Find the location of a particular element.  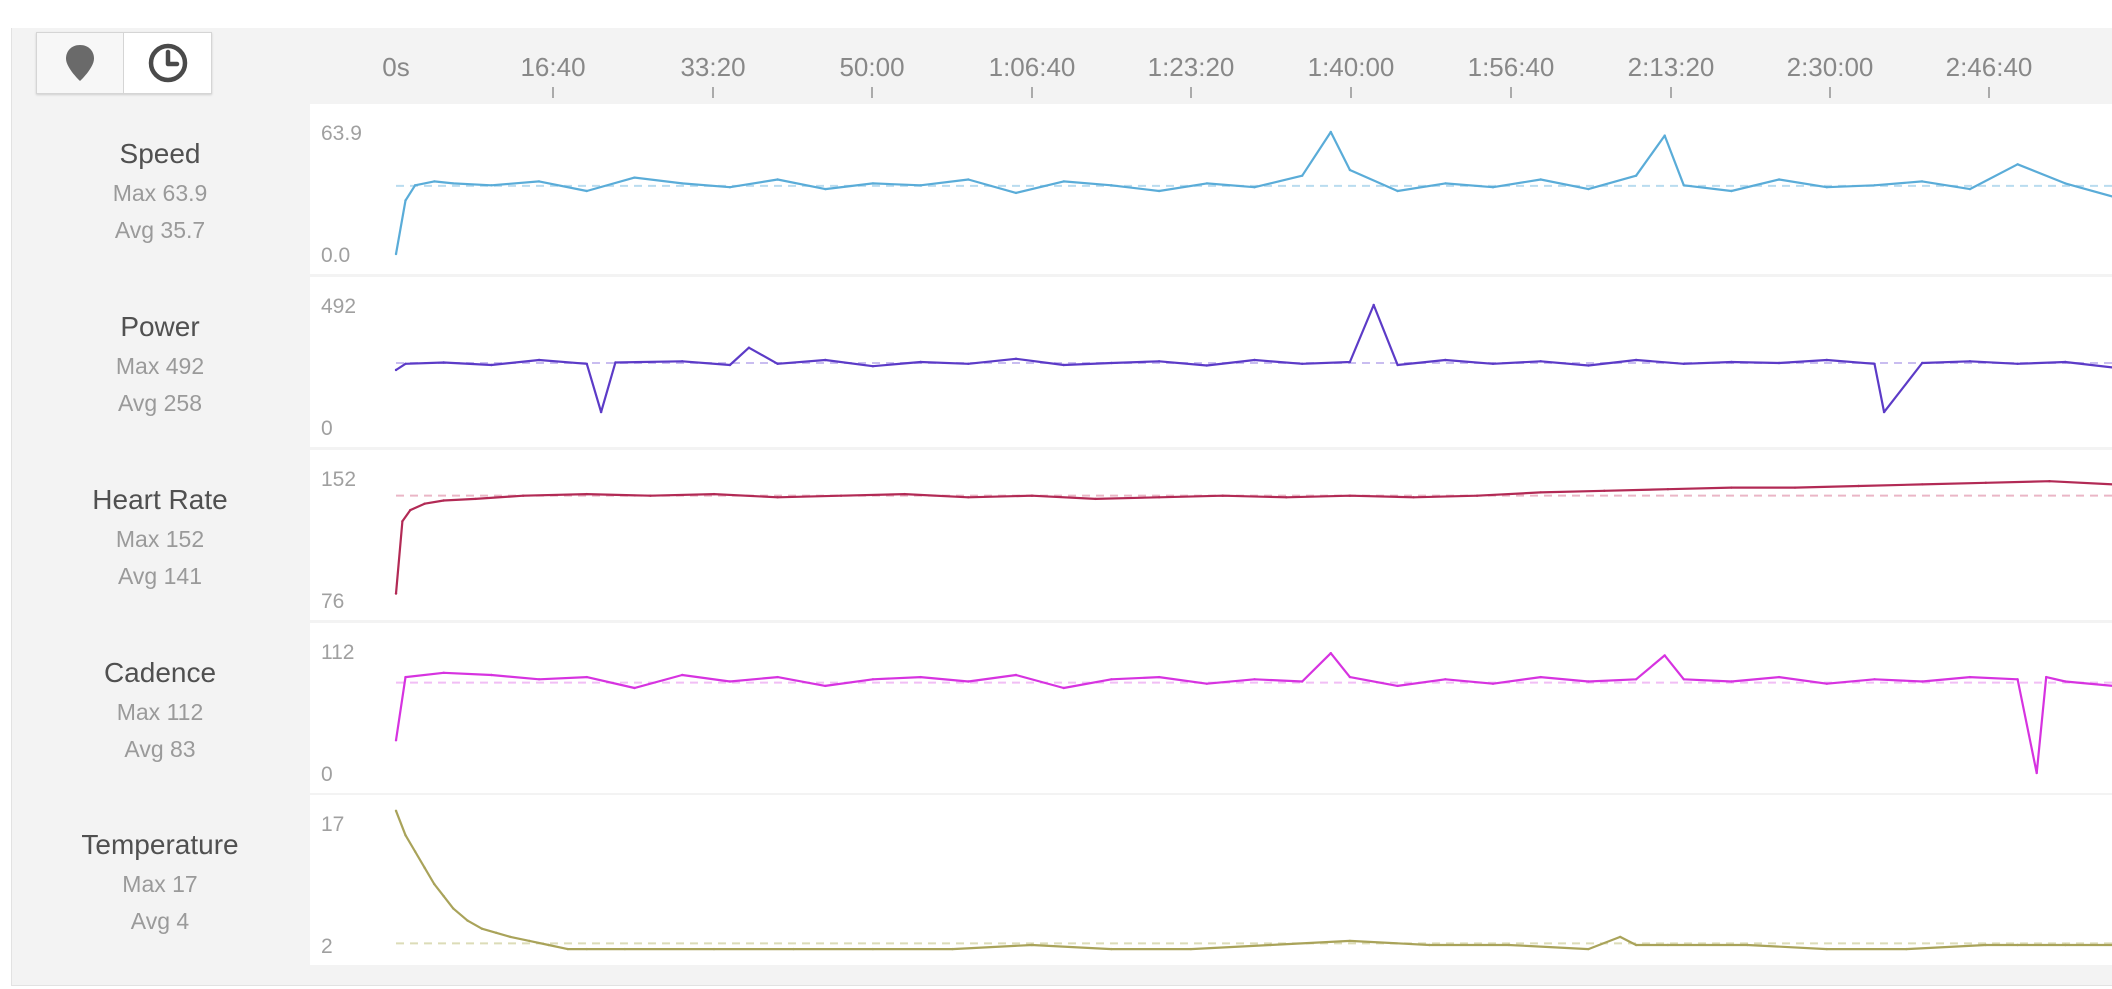

time-tick-label: 0s is located at coordinates (396, 67).